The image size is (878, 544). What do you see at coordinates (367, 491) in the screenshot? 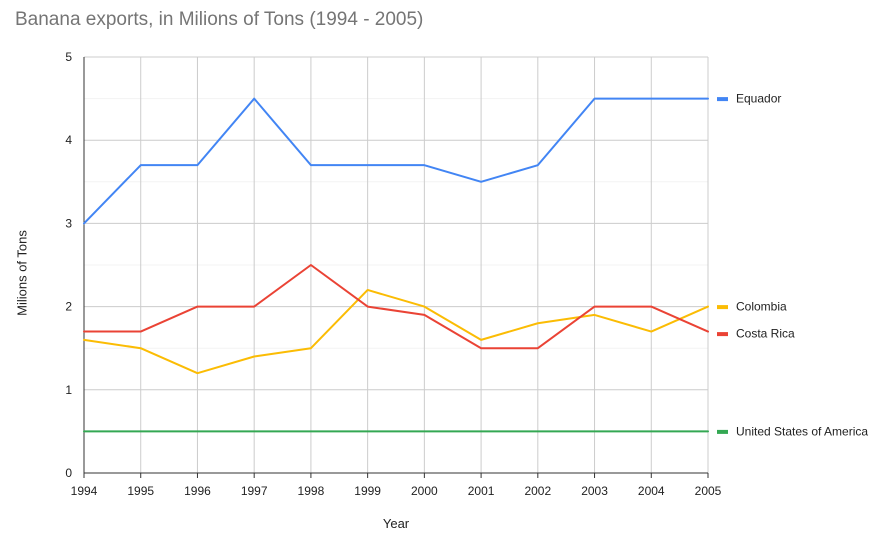
I see `x-tick-label: 1999` at bounding box center [367, 491].